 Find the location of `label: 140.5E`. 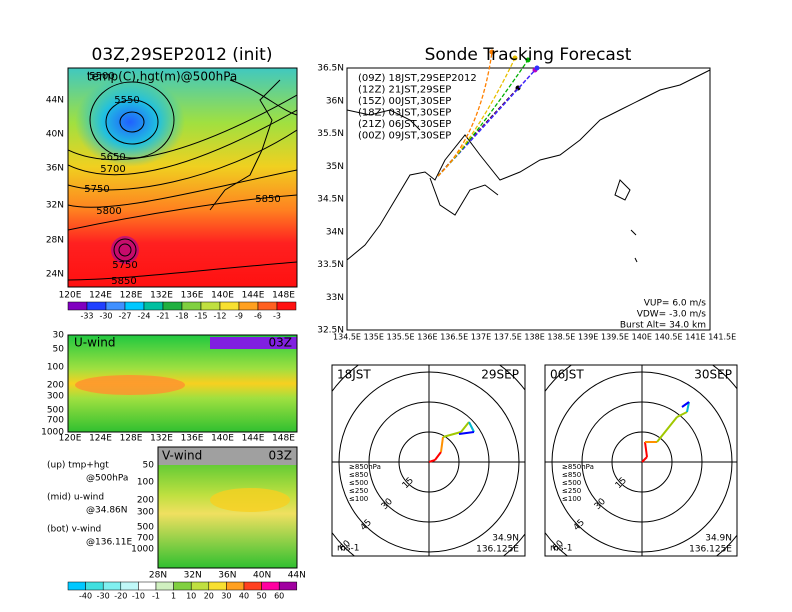

label: 140.5E is located at coordinates (669, 337).